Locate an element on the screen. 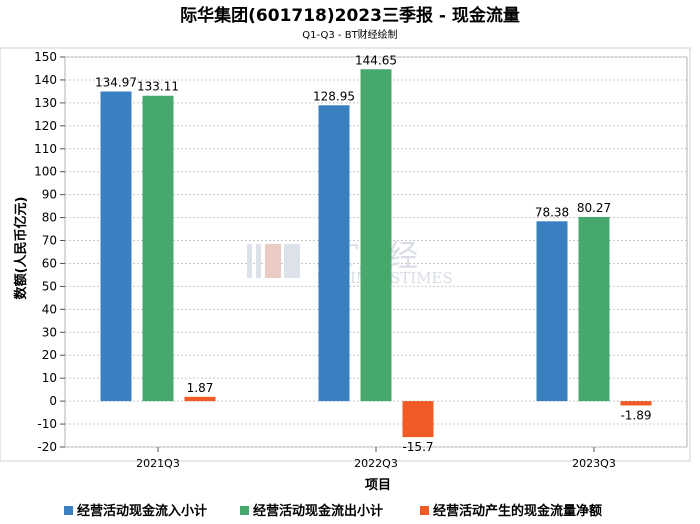 This screenshot has width=700, height=524. x-tick-label: 2023Q3 is located at coordinates (594, 463).